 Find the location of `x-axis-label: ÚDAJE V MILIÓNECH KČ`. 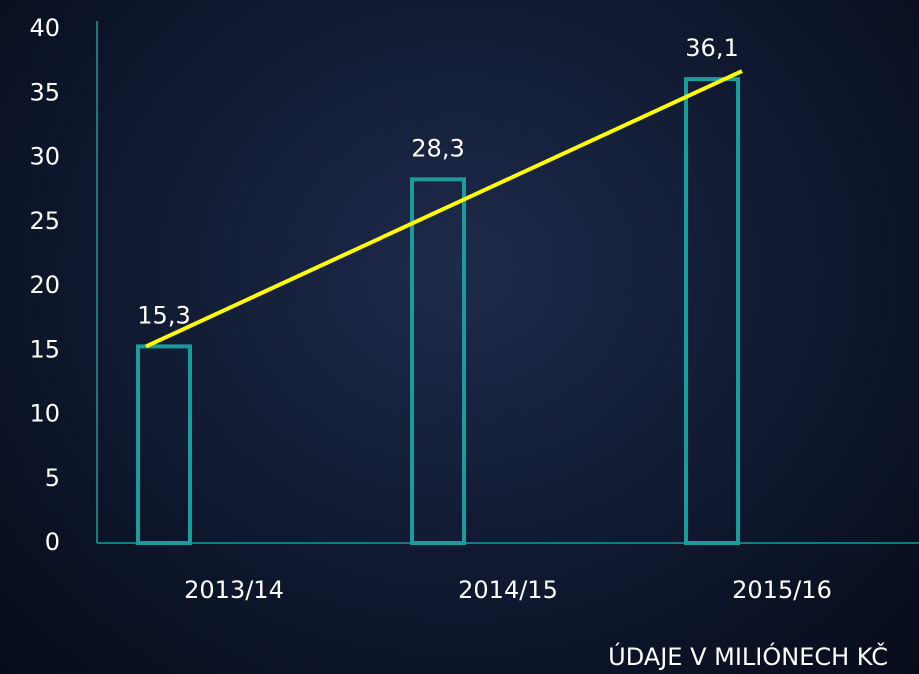

x-axis-label: ÚDAJE V MILIÓNECH KČ is located at coordinates (748, 656).